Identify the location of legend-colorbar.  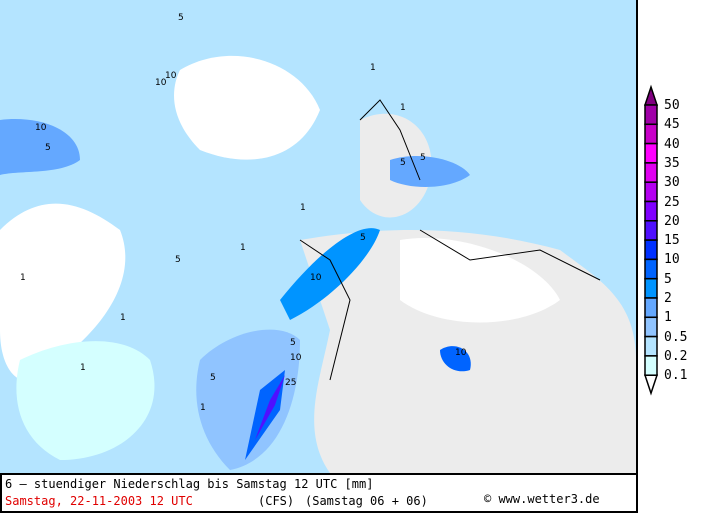
(651, 240).